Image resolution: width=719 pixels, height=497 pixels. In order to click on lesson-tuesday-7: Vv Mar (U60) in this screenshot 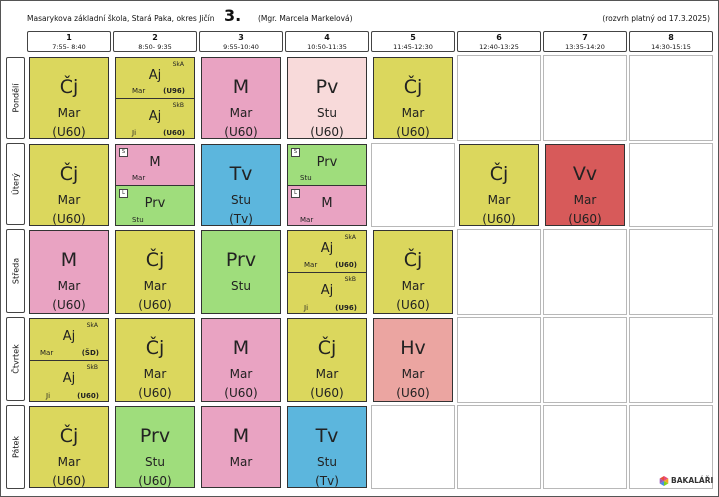, I will do `click(585, 185)`.